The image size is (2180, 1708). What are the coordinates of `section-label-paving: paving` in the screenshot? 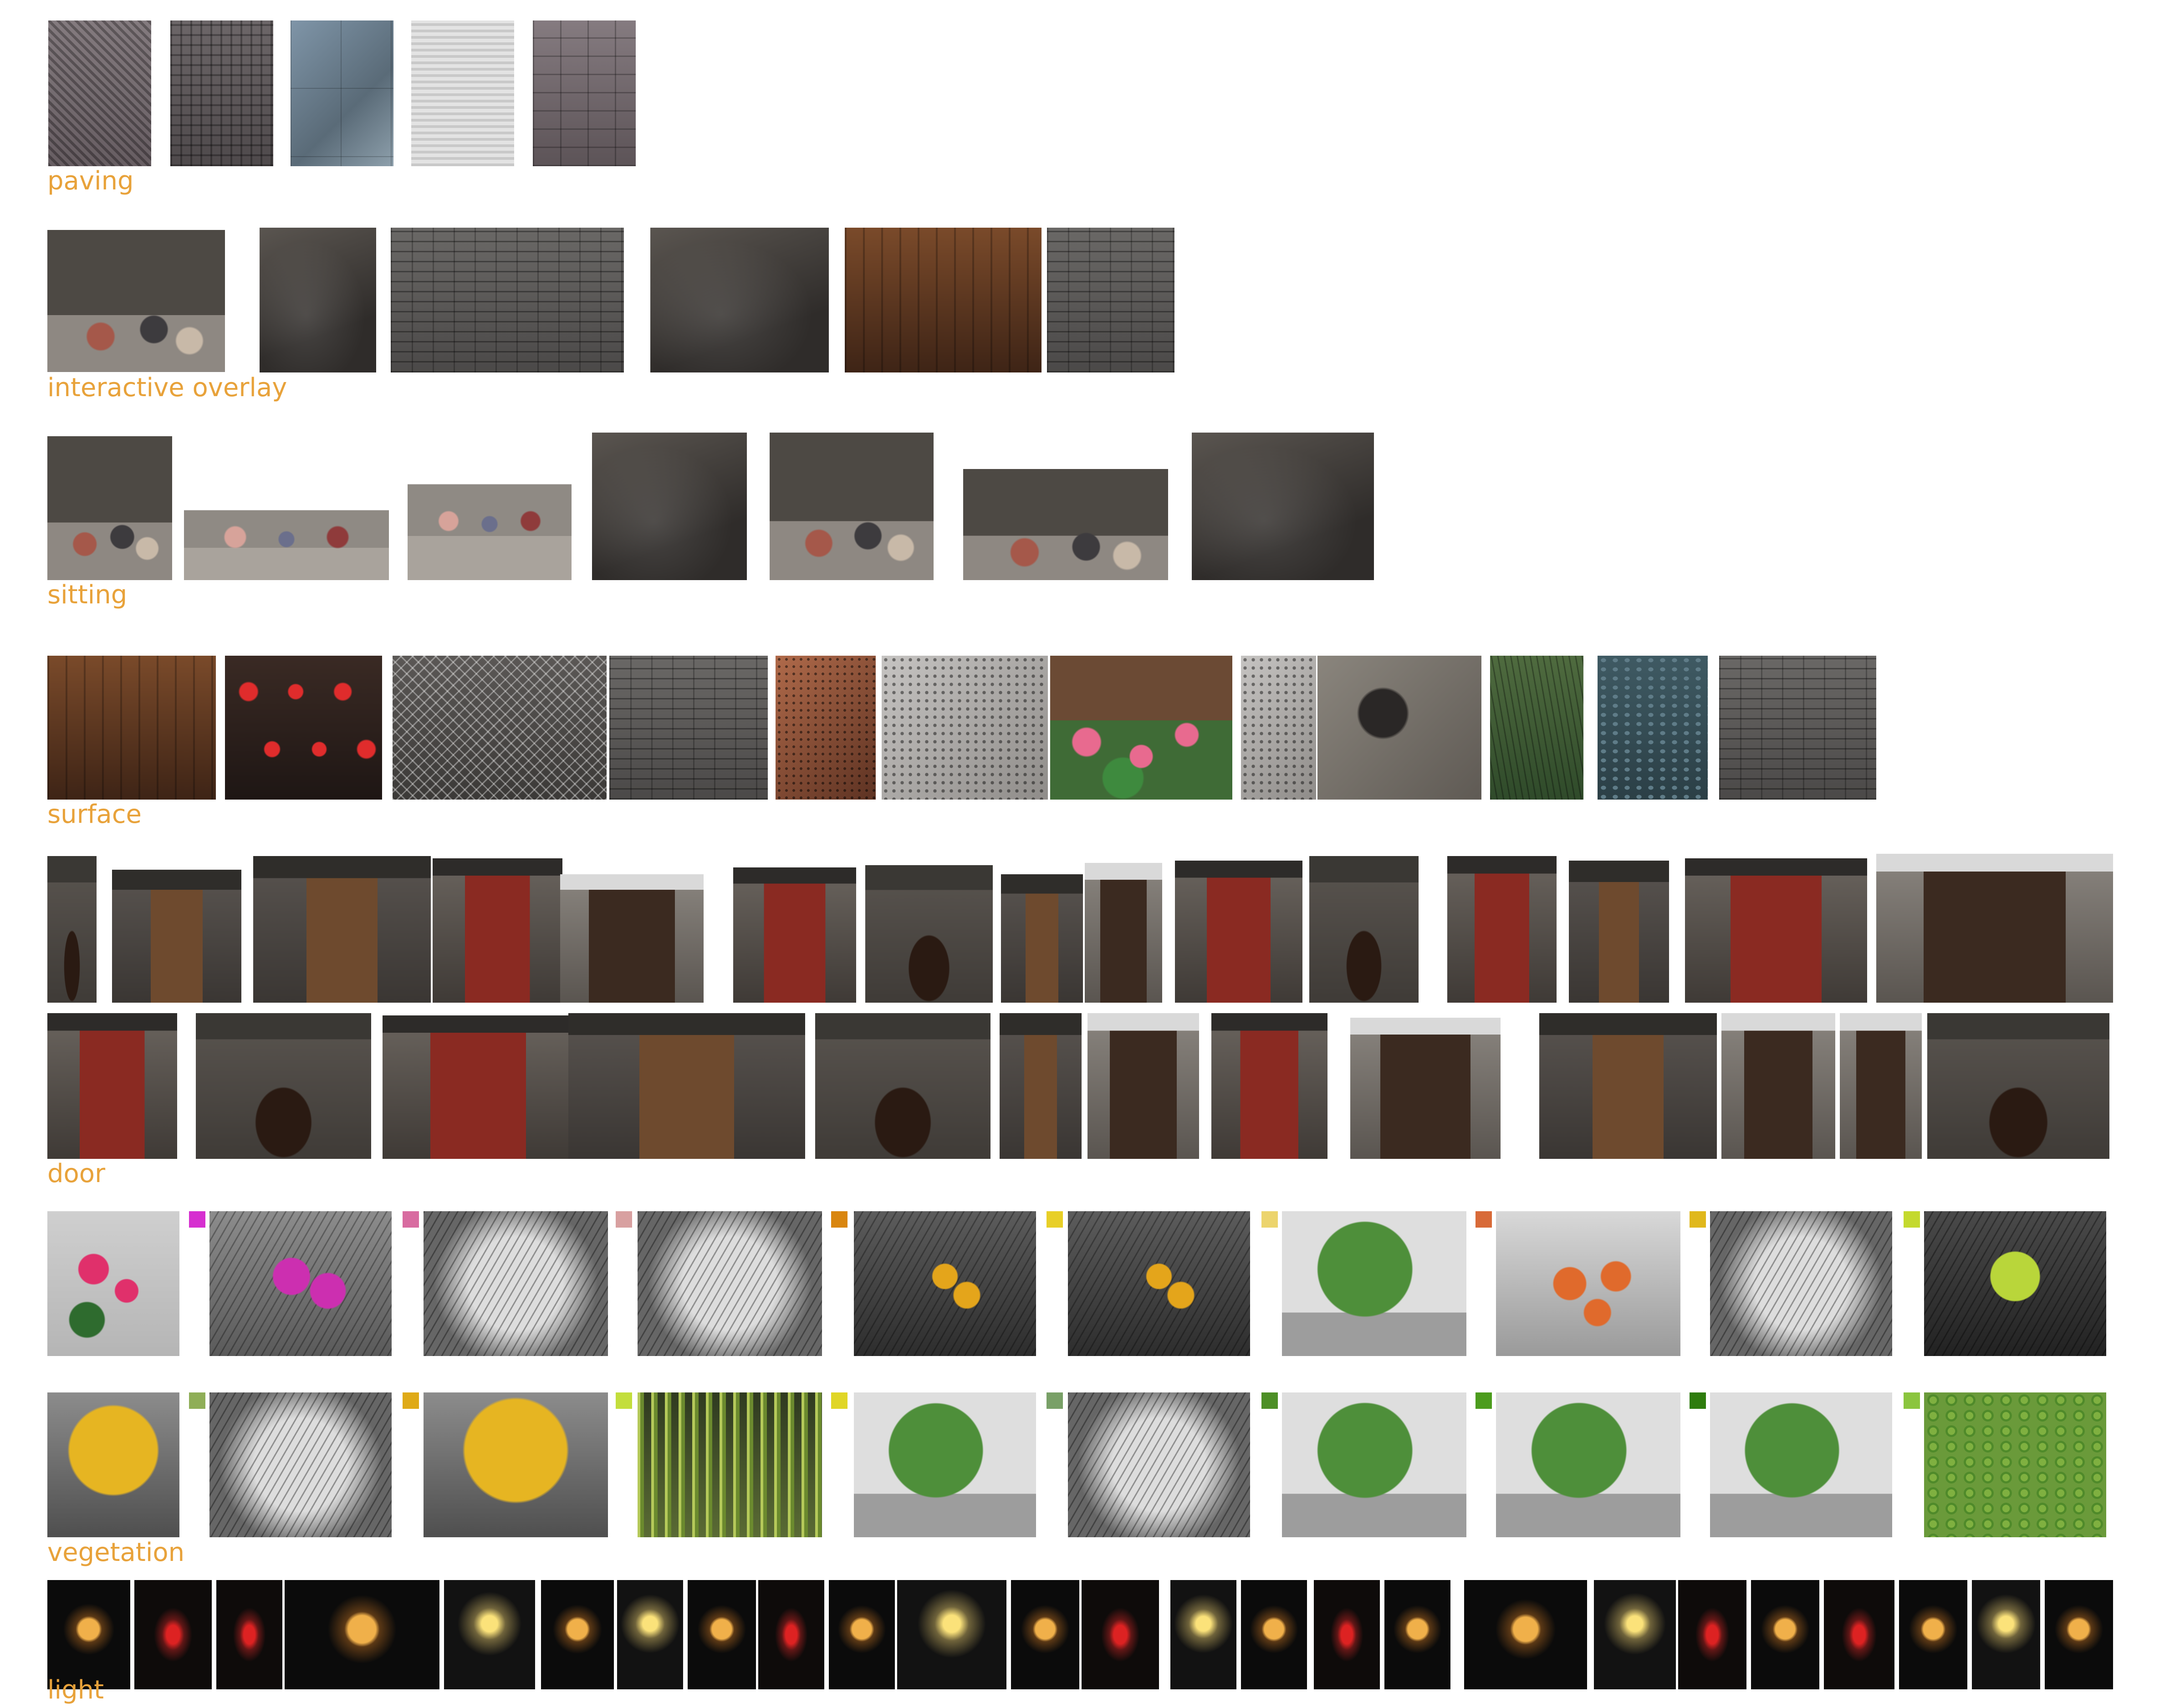 It's located at (90, 181).